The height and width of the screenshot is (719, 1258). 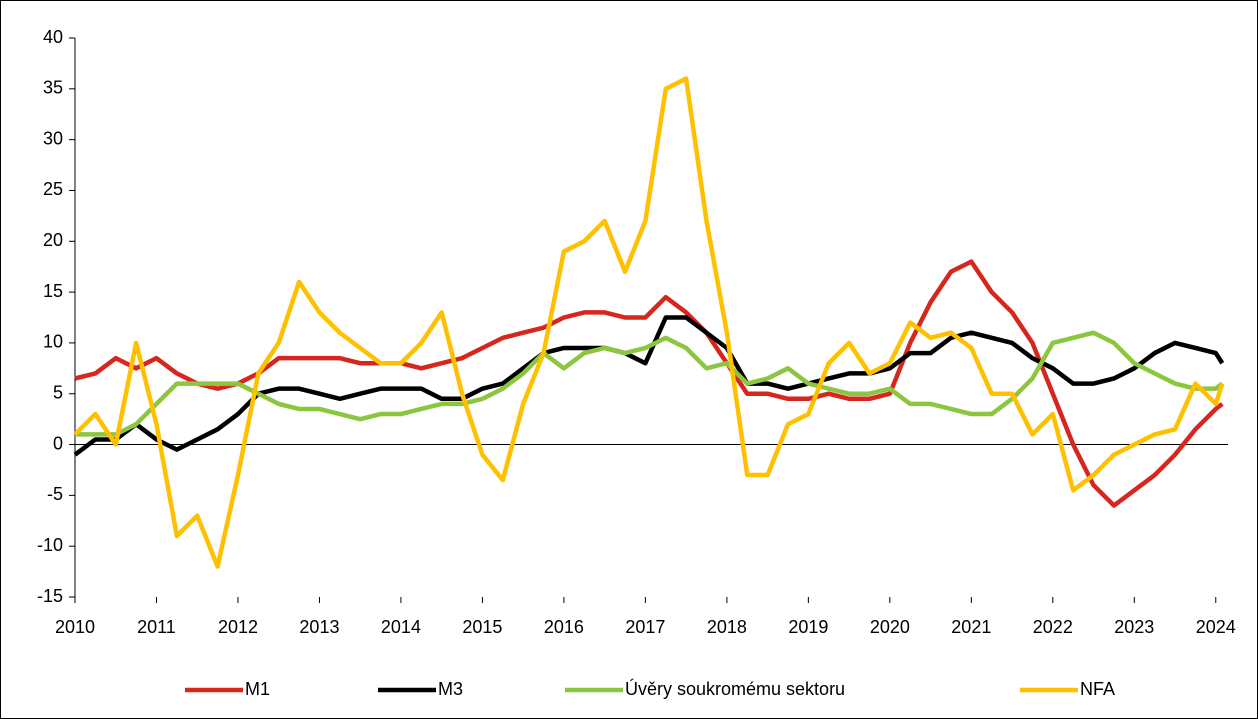 I want to click on x-tick-label: 2024, so click(x=1216, y=627).